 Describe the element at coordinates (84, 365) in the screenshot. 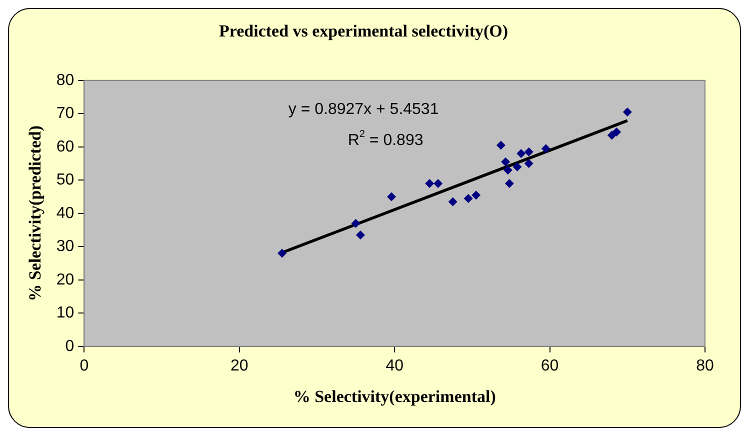

I see `x-tick-label: 0` at that location.